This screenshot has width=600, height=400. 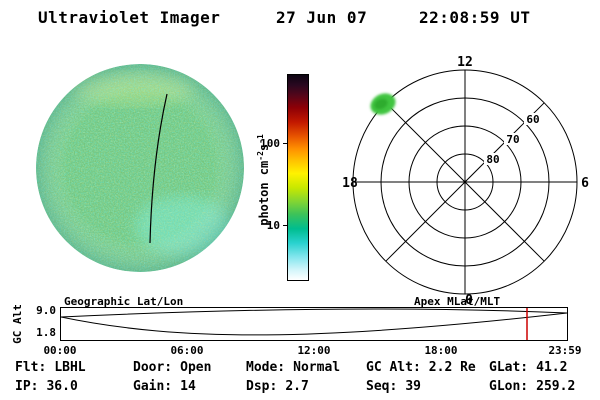 I want to click on ring-label-60: 60, so click(x=532, y=119).